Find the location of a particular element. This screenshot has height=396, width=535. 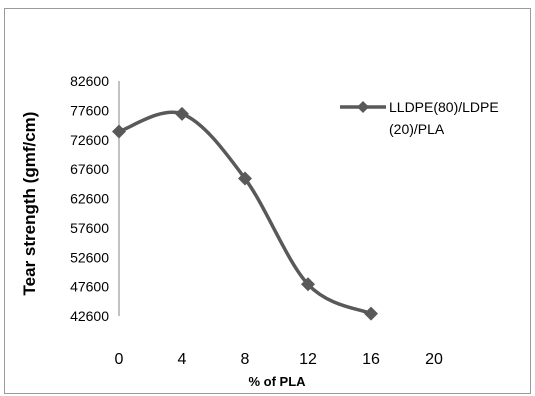

y-tick-label: 62600 is located at coordinates (89, 199).